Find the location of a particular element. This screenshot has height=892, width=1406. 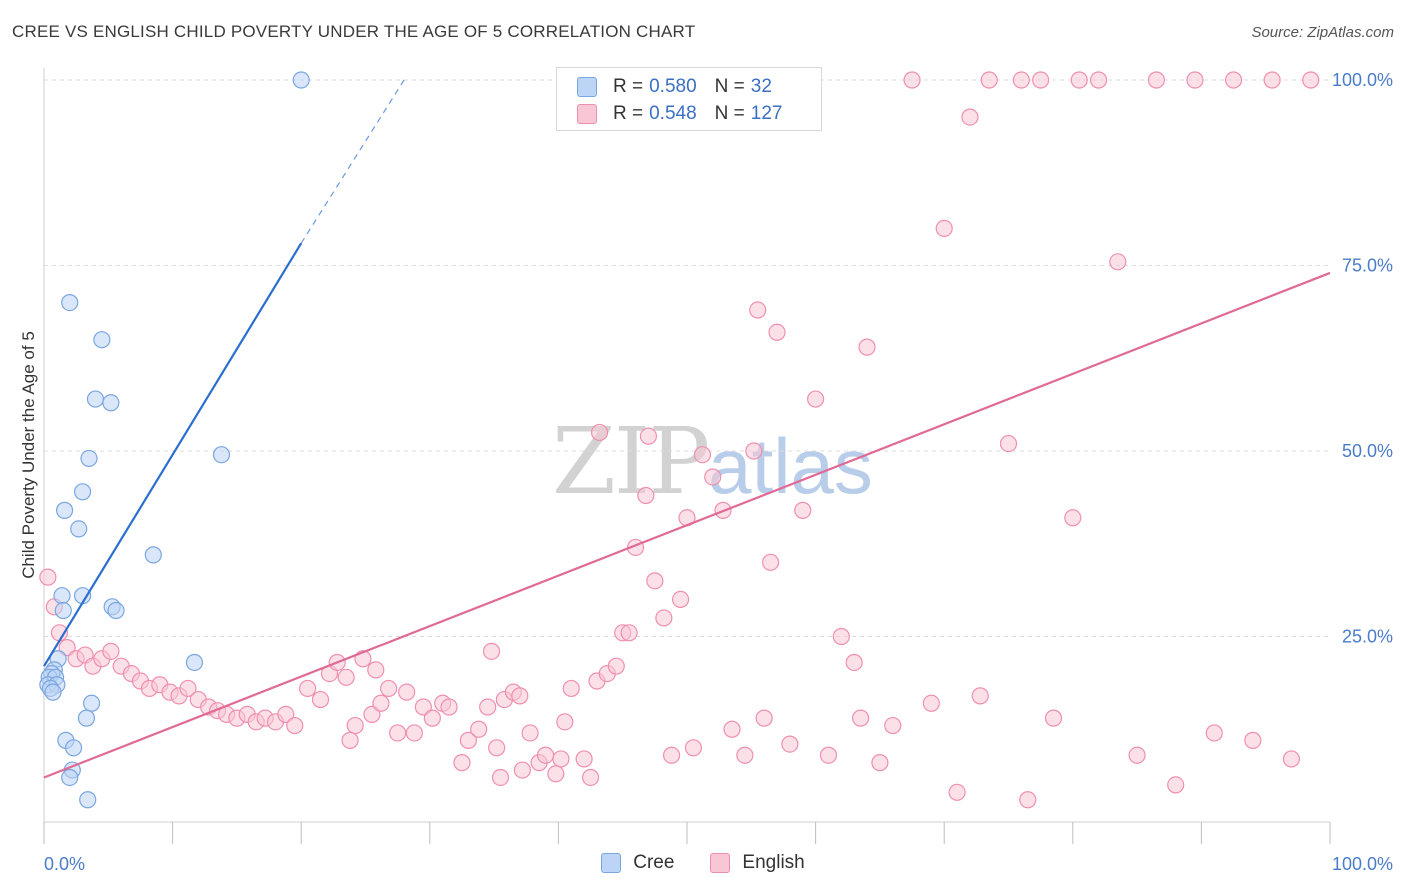

y-tick-label-75: 75.0% is located at coordinates (1367, 266).